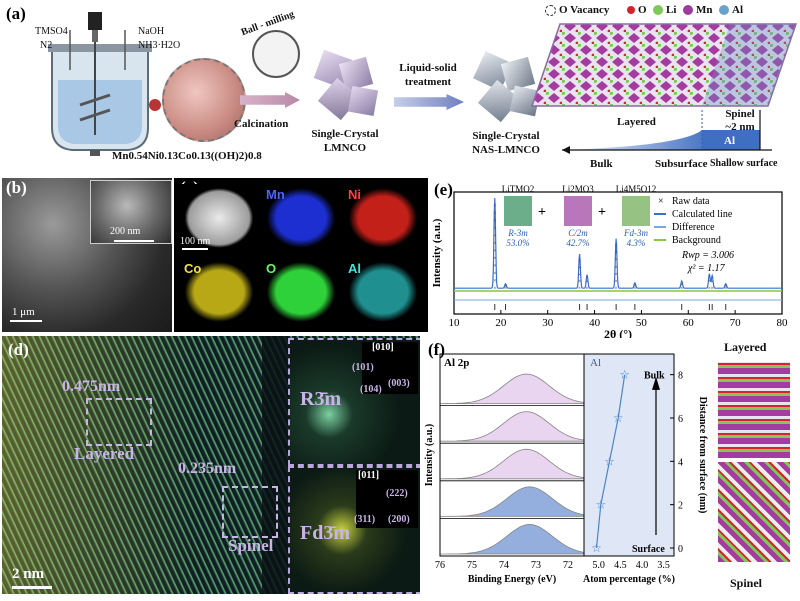 Image resolution: width=800 pixels, height=601 pixels. What do you see at coordinates (428, 68) in the screenshot?
I see `liquid-solid-label-line1: Liquid-solid` at bounding box center [428, 68].